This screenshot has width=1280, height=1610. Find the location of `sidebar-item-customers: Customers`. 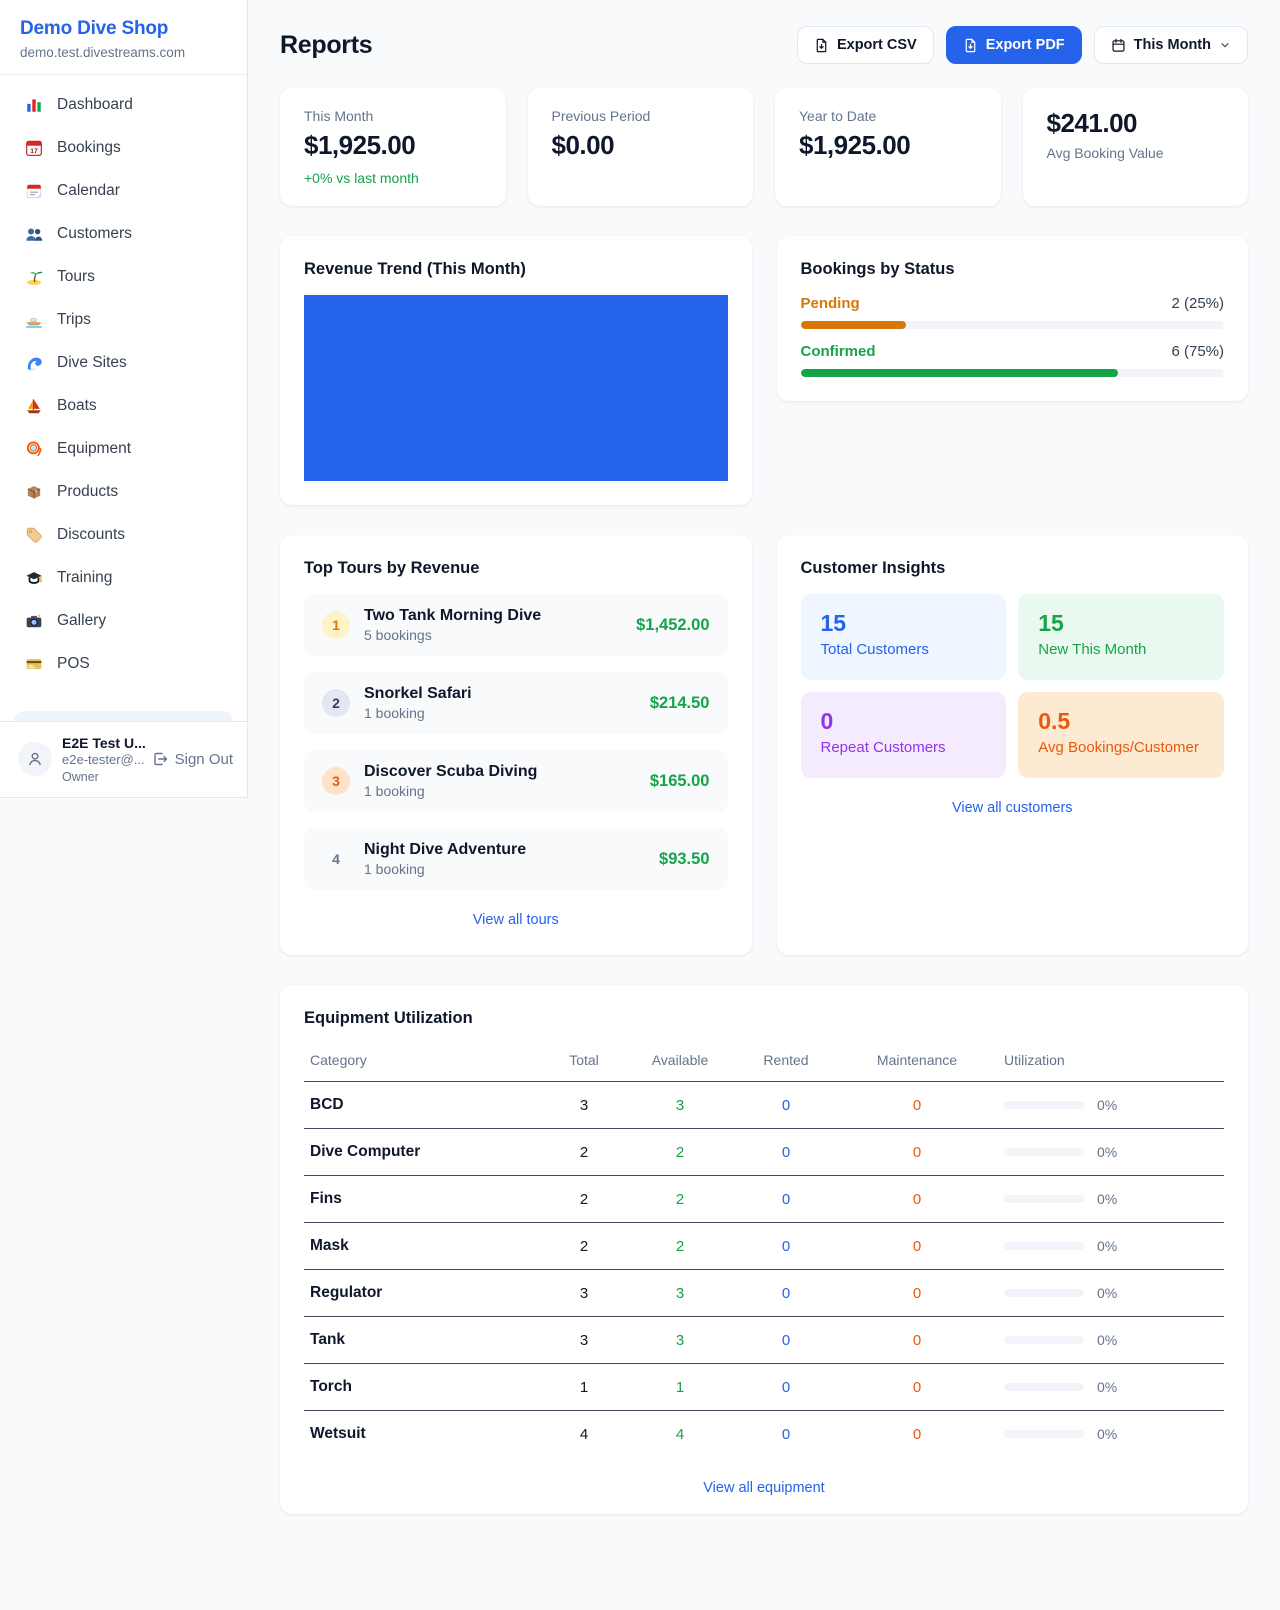

sidebar-item-customers: Customers is located at coordinates (123, 234).